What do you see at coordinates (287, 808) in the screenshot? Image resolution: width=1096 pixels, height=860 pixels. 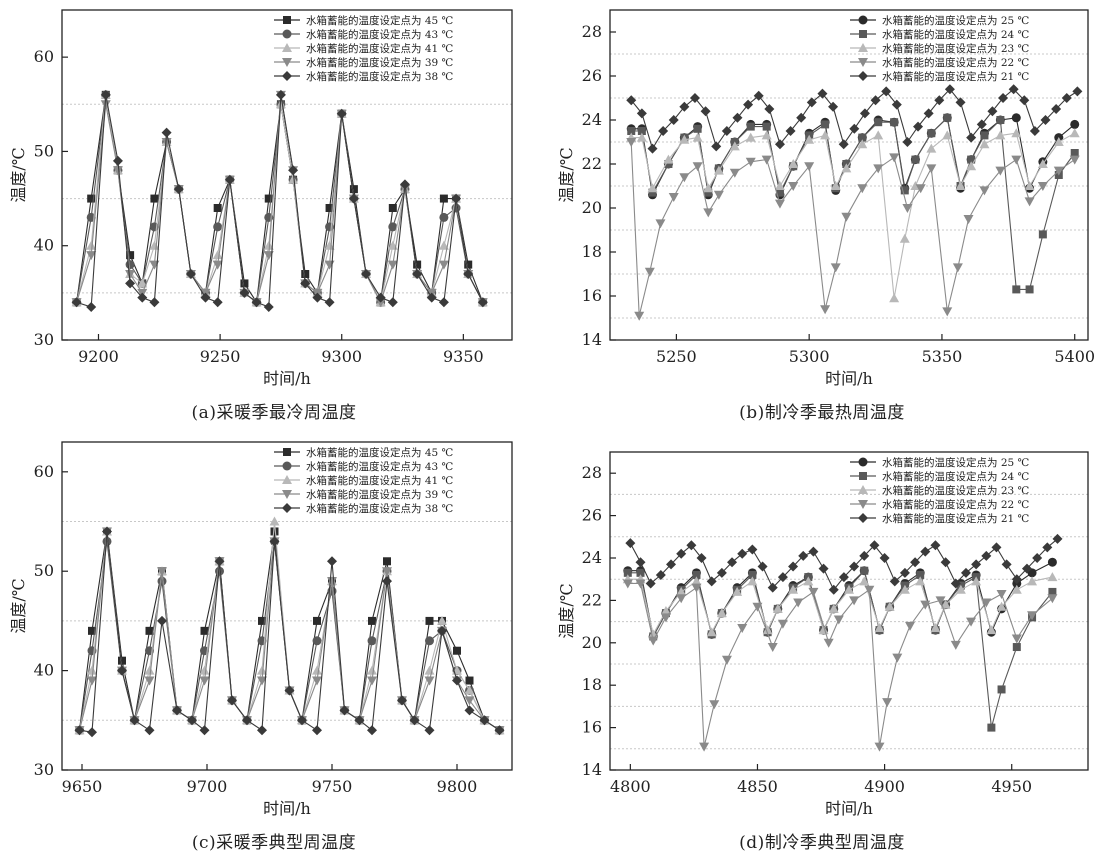 I see `x-axis-label: 时间/h` at bounding box center [287, 808].